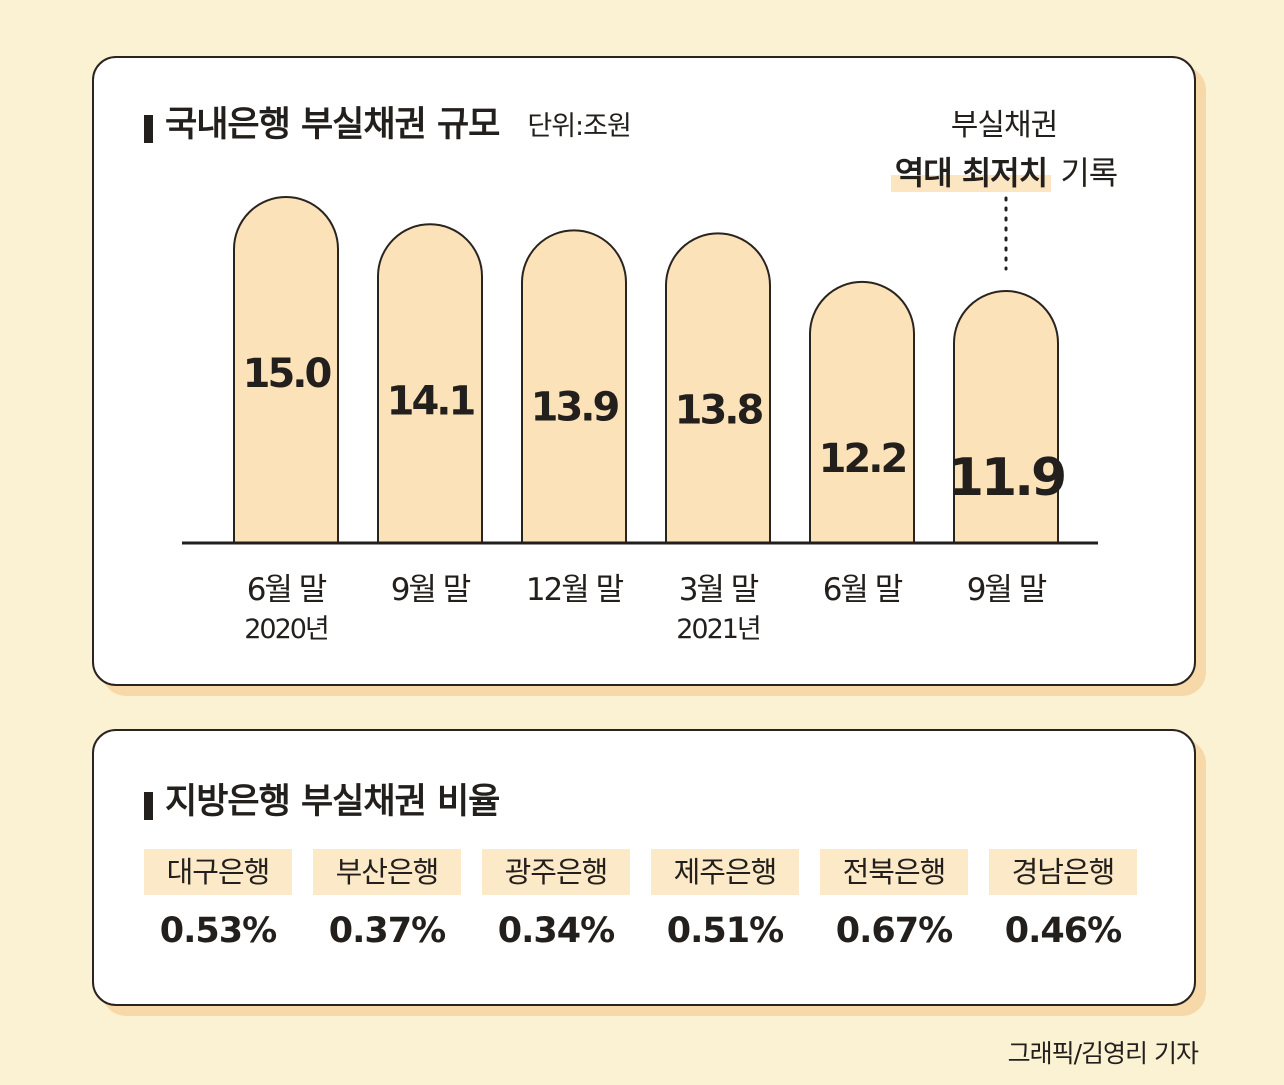 The width and height of the screenshot is (1284, 1085). I want to click on regional-title: 지방은행 부실채권 비율, so click(332, 802).